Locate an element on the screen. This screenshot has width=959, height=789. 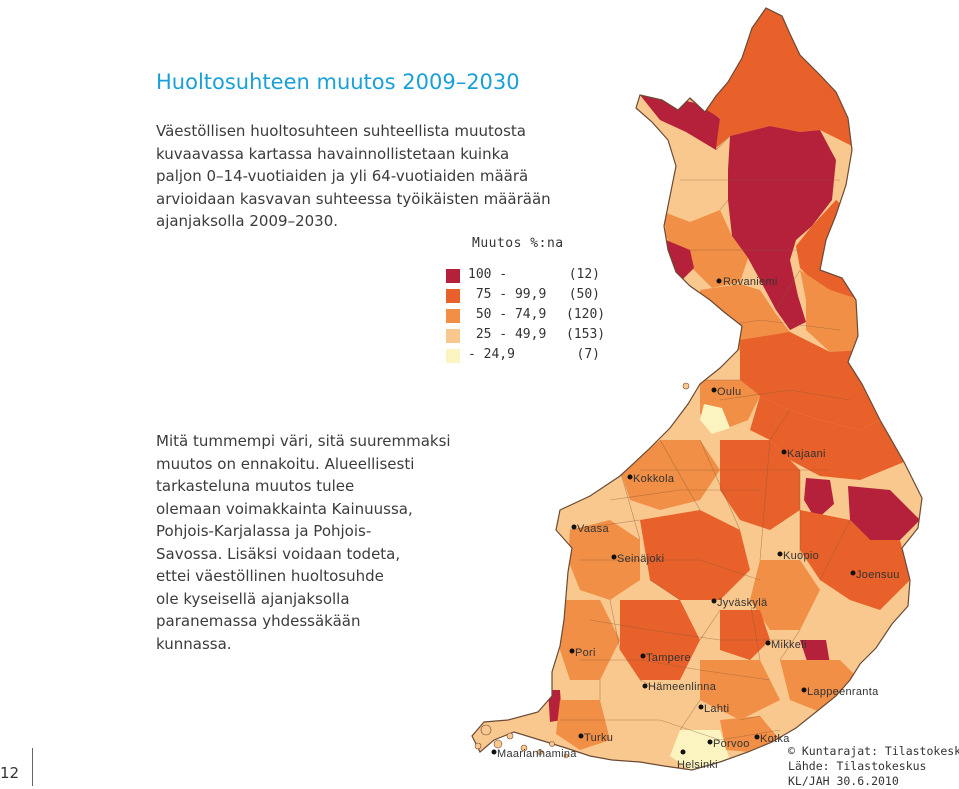
credit-line: © Kuntarajat: Tilastokeskus is located at coordinates (873, 751).